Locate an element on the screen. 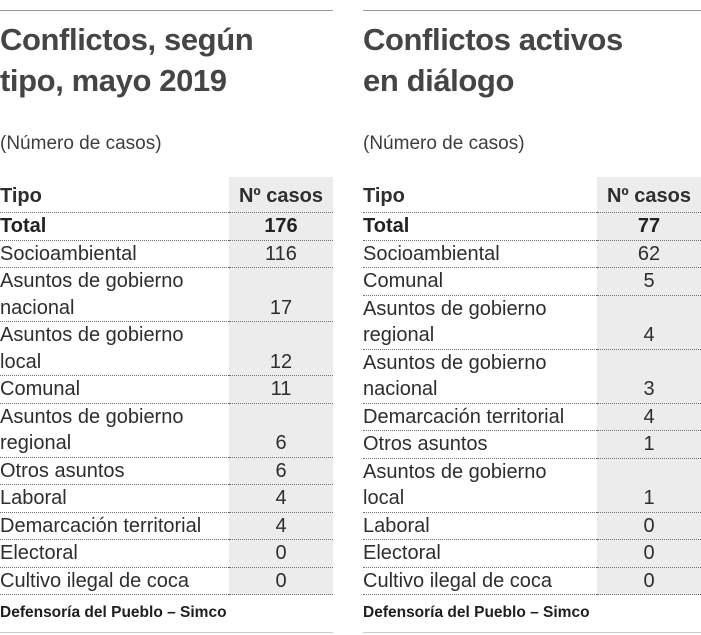 This screenshot has width=701, height=635. table-row: Asuntos de gobierno regional 6 is located at coordinates (166, 430).